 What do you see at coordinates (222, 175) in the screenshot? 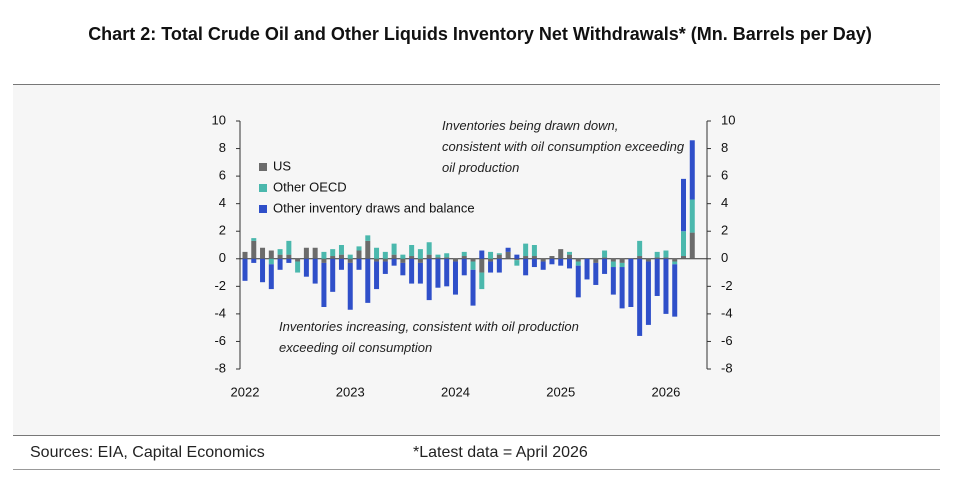
I see `y-tick-label: 6` at bounding box center [222, 175].